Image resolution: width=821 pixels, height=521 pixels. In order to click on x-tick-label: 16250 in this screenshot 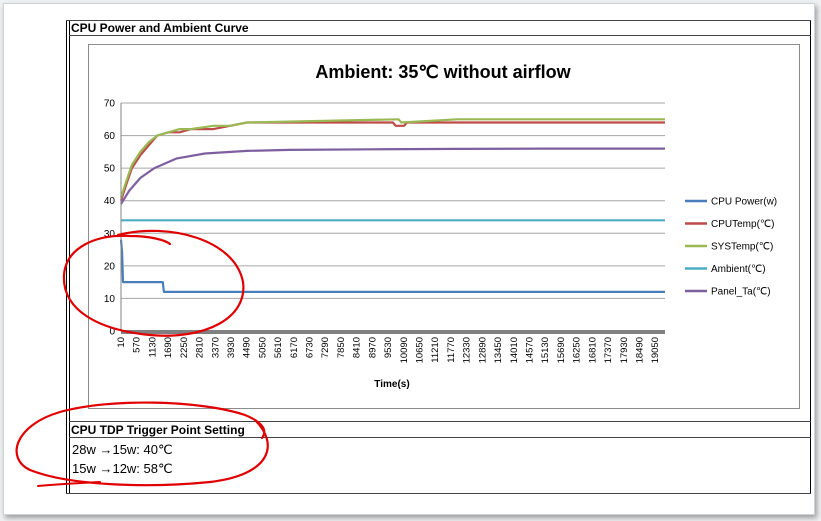, I will do `click(577, 350)`.